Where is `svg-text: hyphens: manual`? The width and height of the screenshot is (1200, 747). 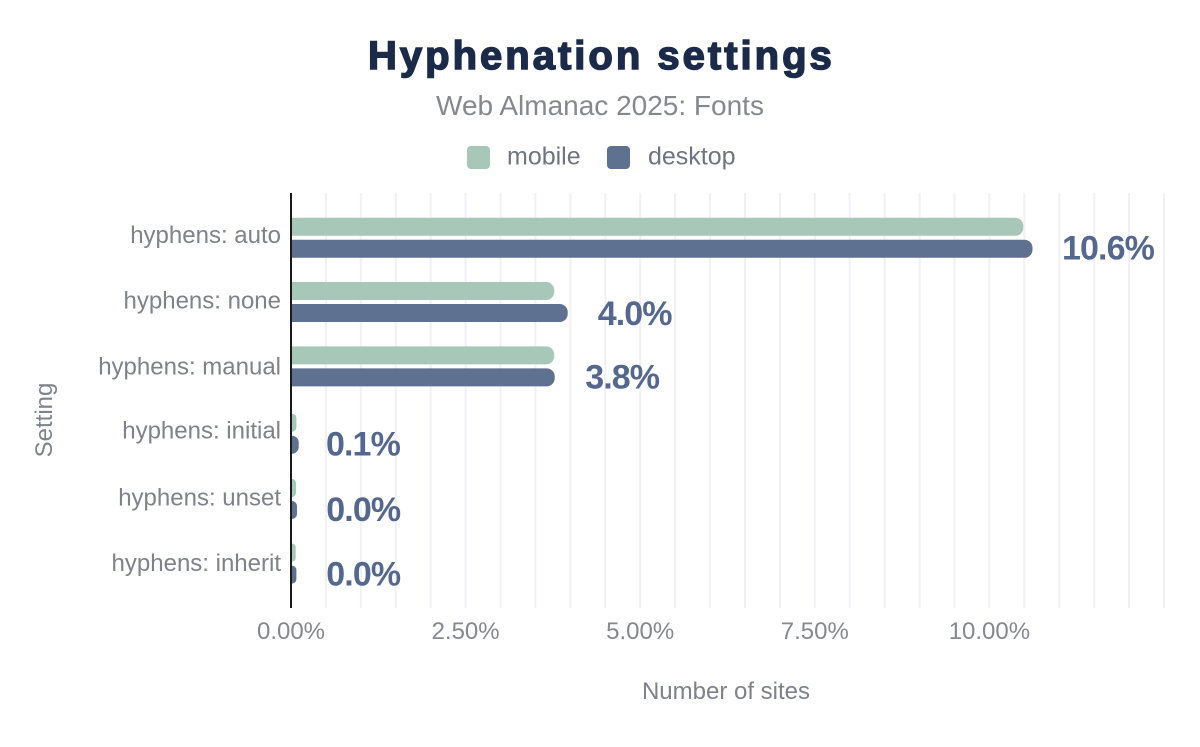
svg-text: hyphens: manual is located at coordinates (189, 367).